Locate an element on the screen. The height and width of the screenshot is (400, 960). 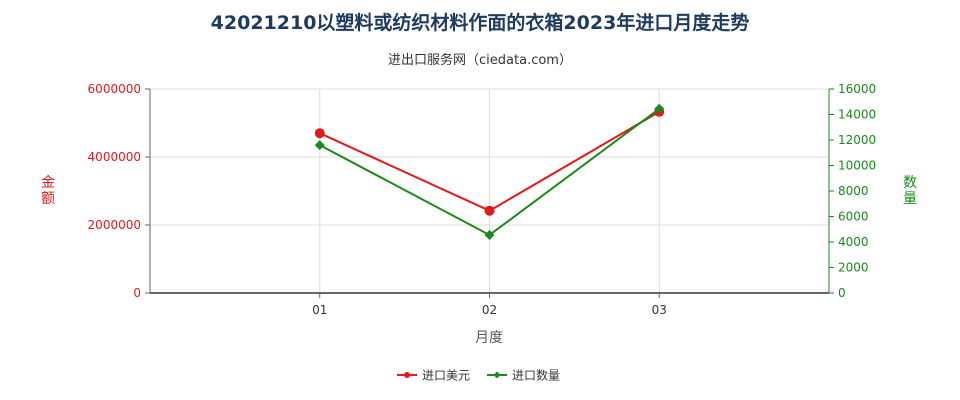
series-layer is located at coordinates (489, 171).